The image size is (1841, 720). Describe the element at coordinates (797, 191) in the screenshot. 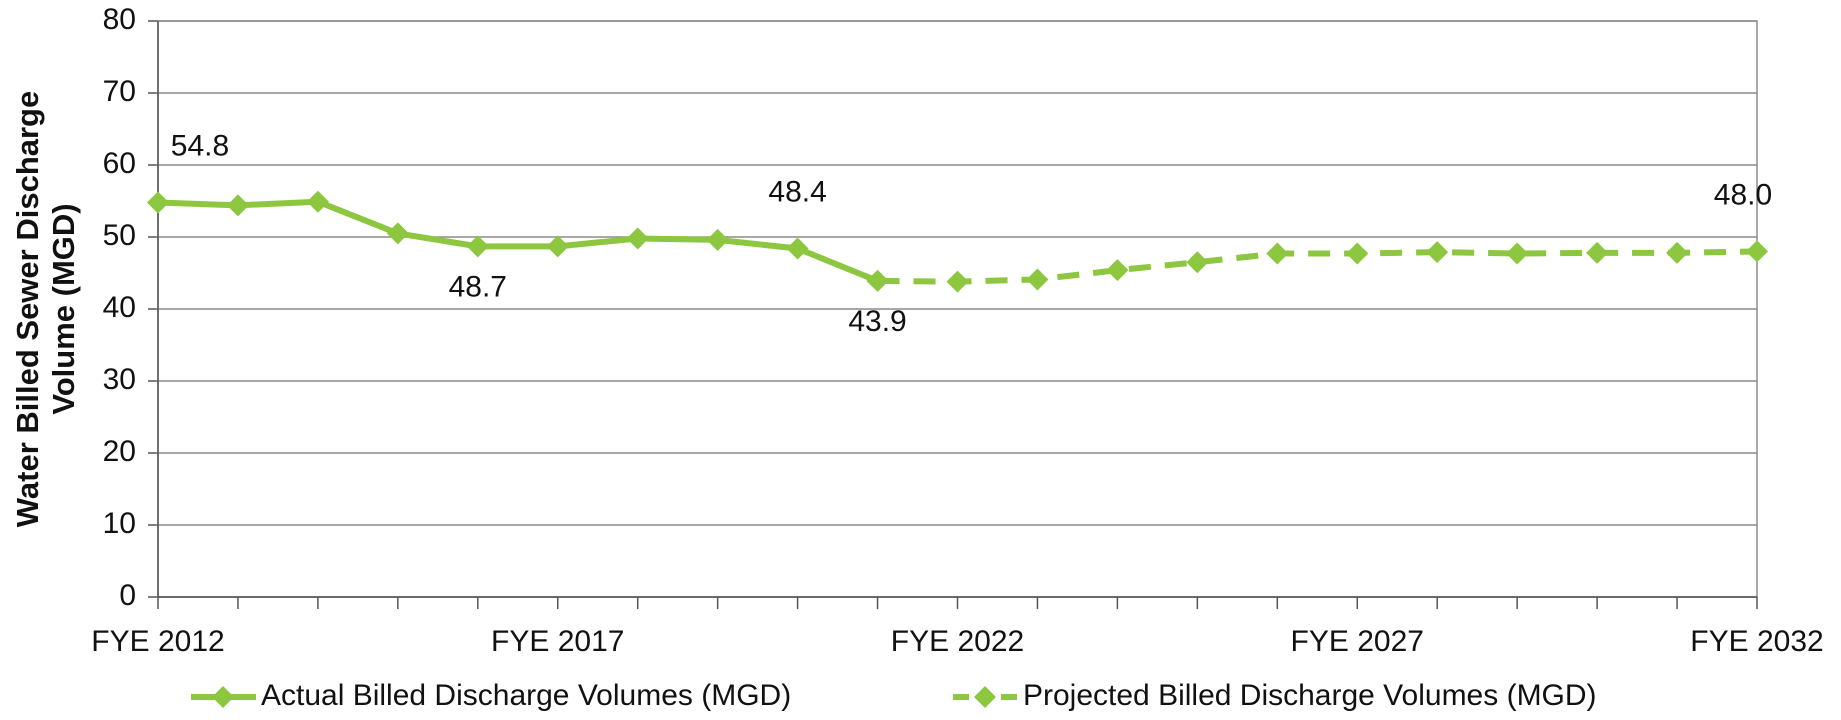

I see `data-label: 48.4` at that location.